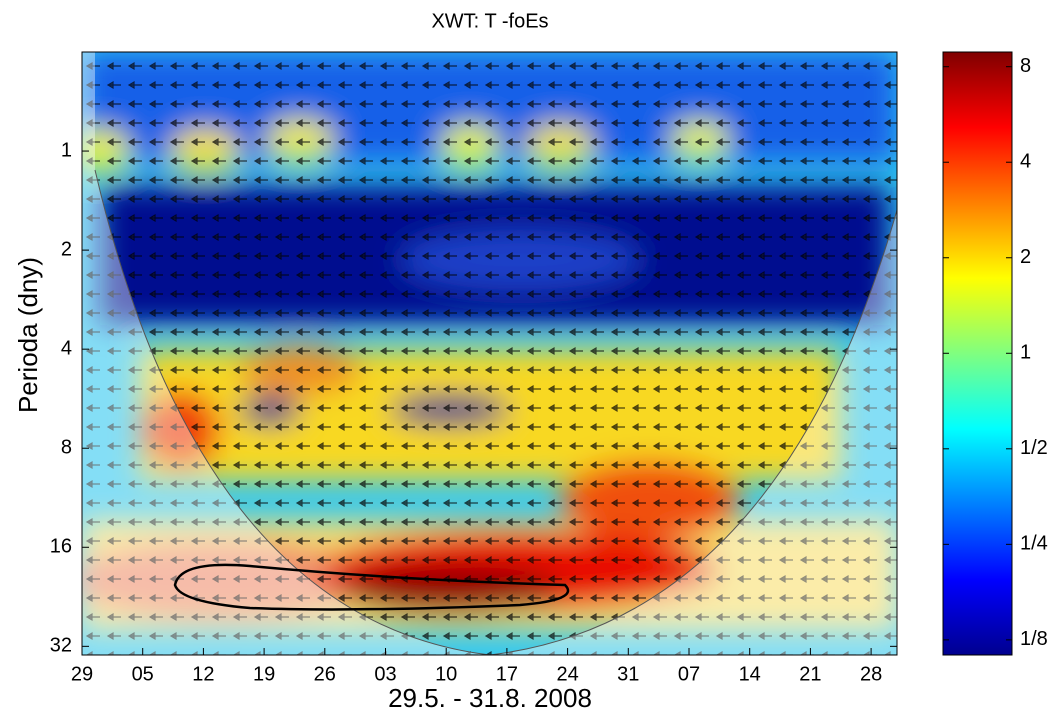  What do you see at coordinates (977, 353) in the screenshot?
I see `colorbar` at bounding box center [977, 353].